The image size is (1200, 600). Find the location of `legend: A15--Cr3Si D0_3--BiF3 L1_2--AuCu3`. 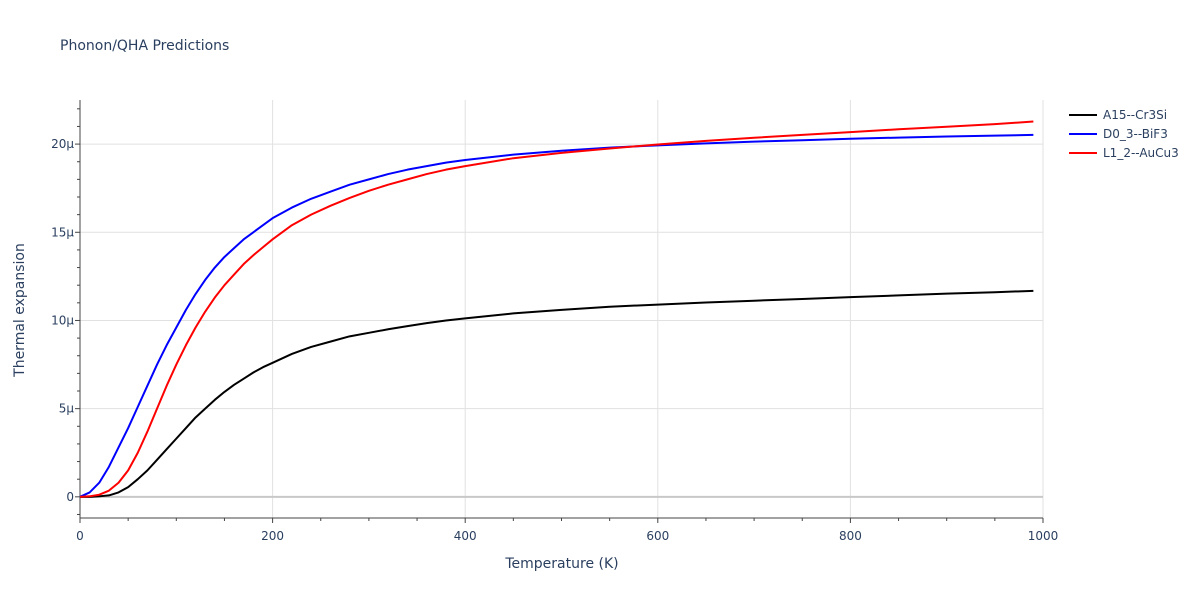

legend: A15--Cr3Si D0_3--BiF3 L1_2--AuCu3 is located at coordinates (1124, 134).